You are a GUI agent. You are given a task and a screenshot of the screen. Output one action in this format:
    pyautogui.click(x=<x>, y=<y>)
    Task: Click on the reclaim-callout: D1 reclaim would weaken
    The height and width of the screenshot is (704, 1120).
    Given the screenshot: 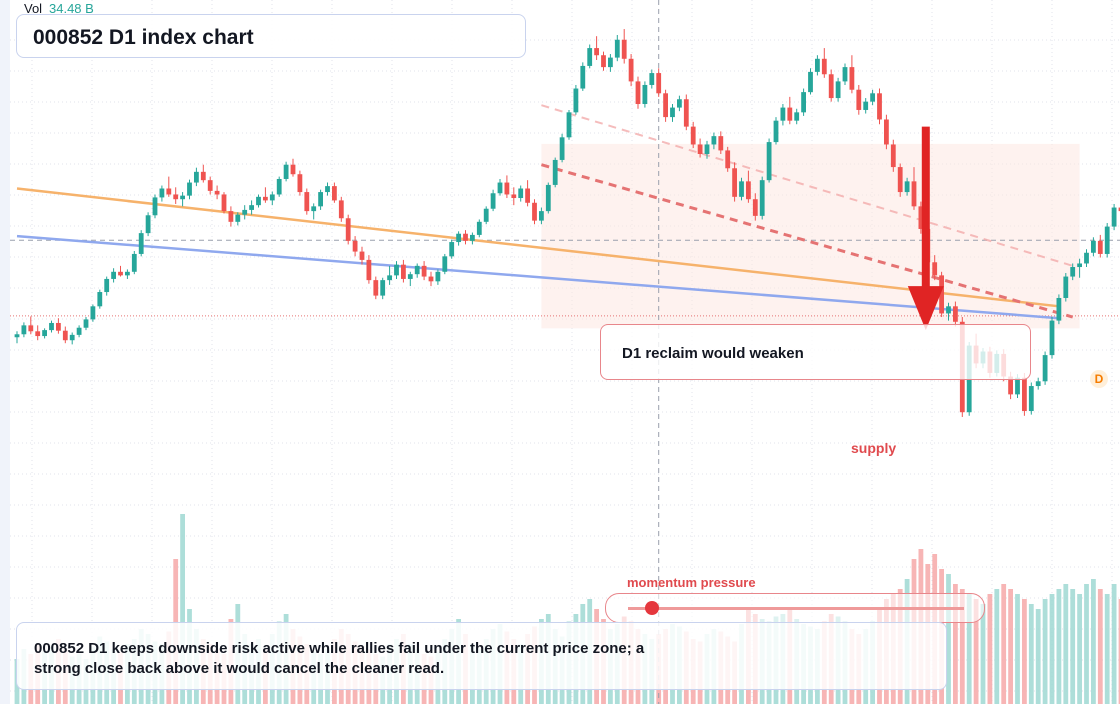 What is the action you would take?
    pyautogui.click(x=815, y=352)
    